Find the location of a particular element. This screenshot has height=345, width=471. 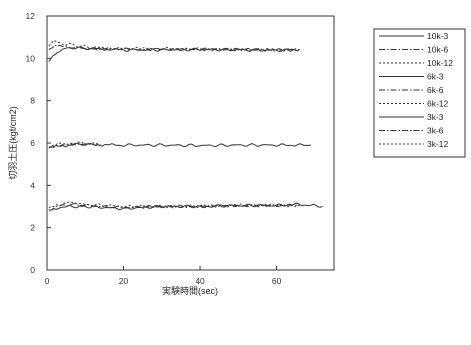

legend-label: 6k-12 is located at coordinates (438, 104).